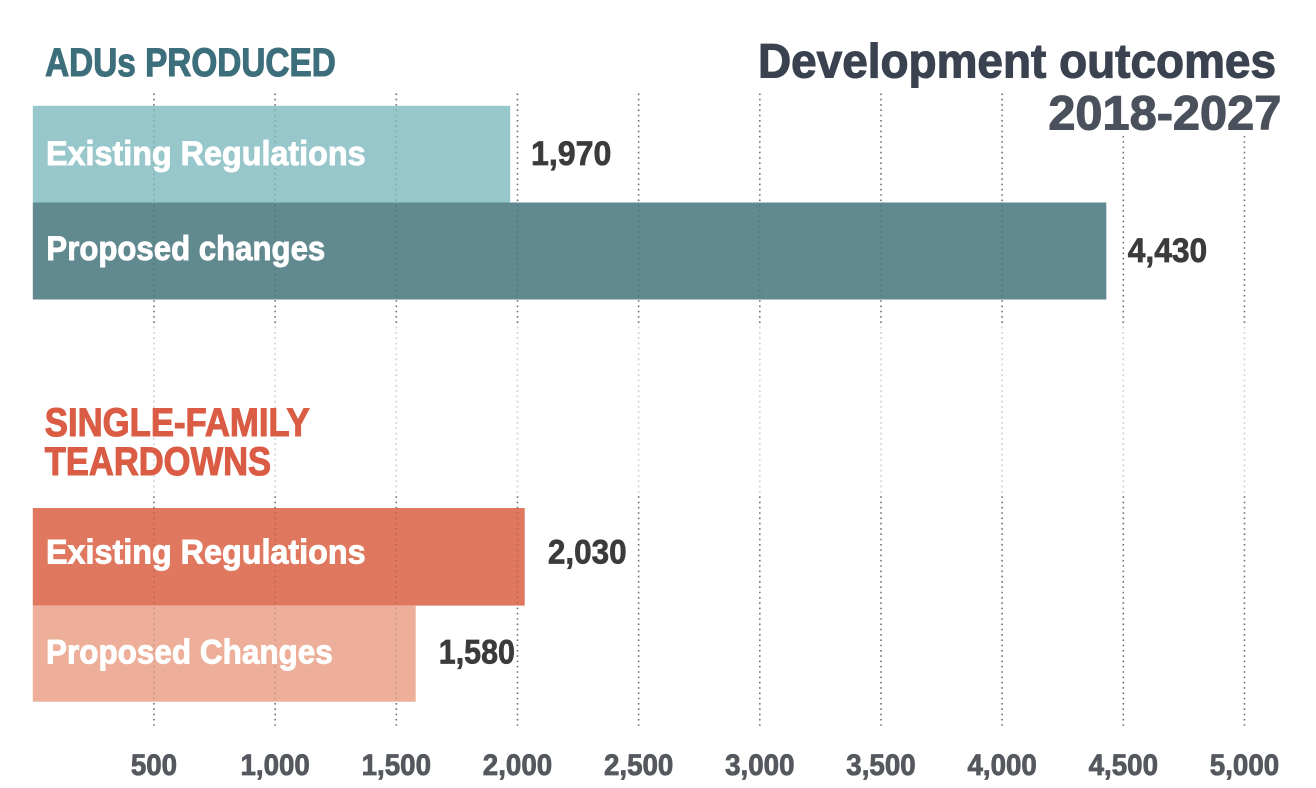 Image resolution: width=1316 pixels, height=788 pixels. Describe the element at coordinates (1244, 765) in the screenshot. I see `svg-text: 5,000` at that location.